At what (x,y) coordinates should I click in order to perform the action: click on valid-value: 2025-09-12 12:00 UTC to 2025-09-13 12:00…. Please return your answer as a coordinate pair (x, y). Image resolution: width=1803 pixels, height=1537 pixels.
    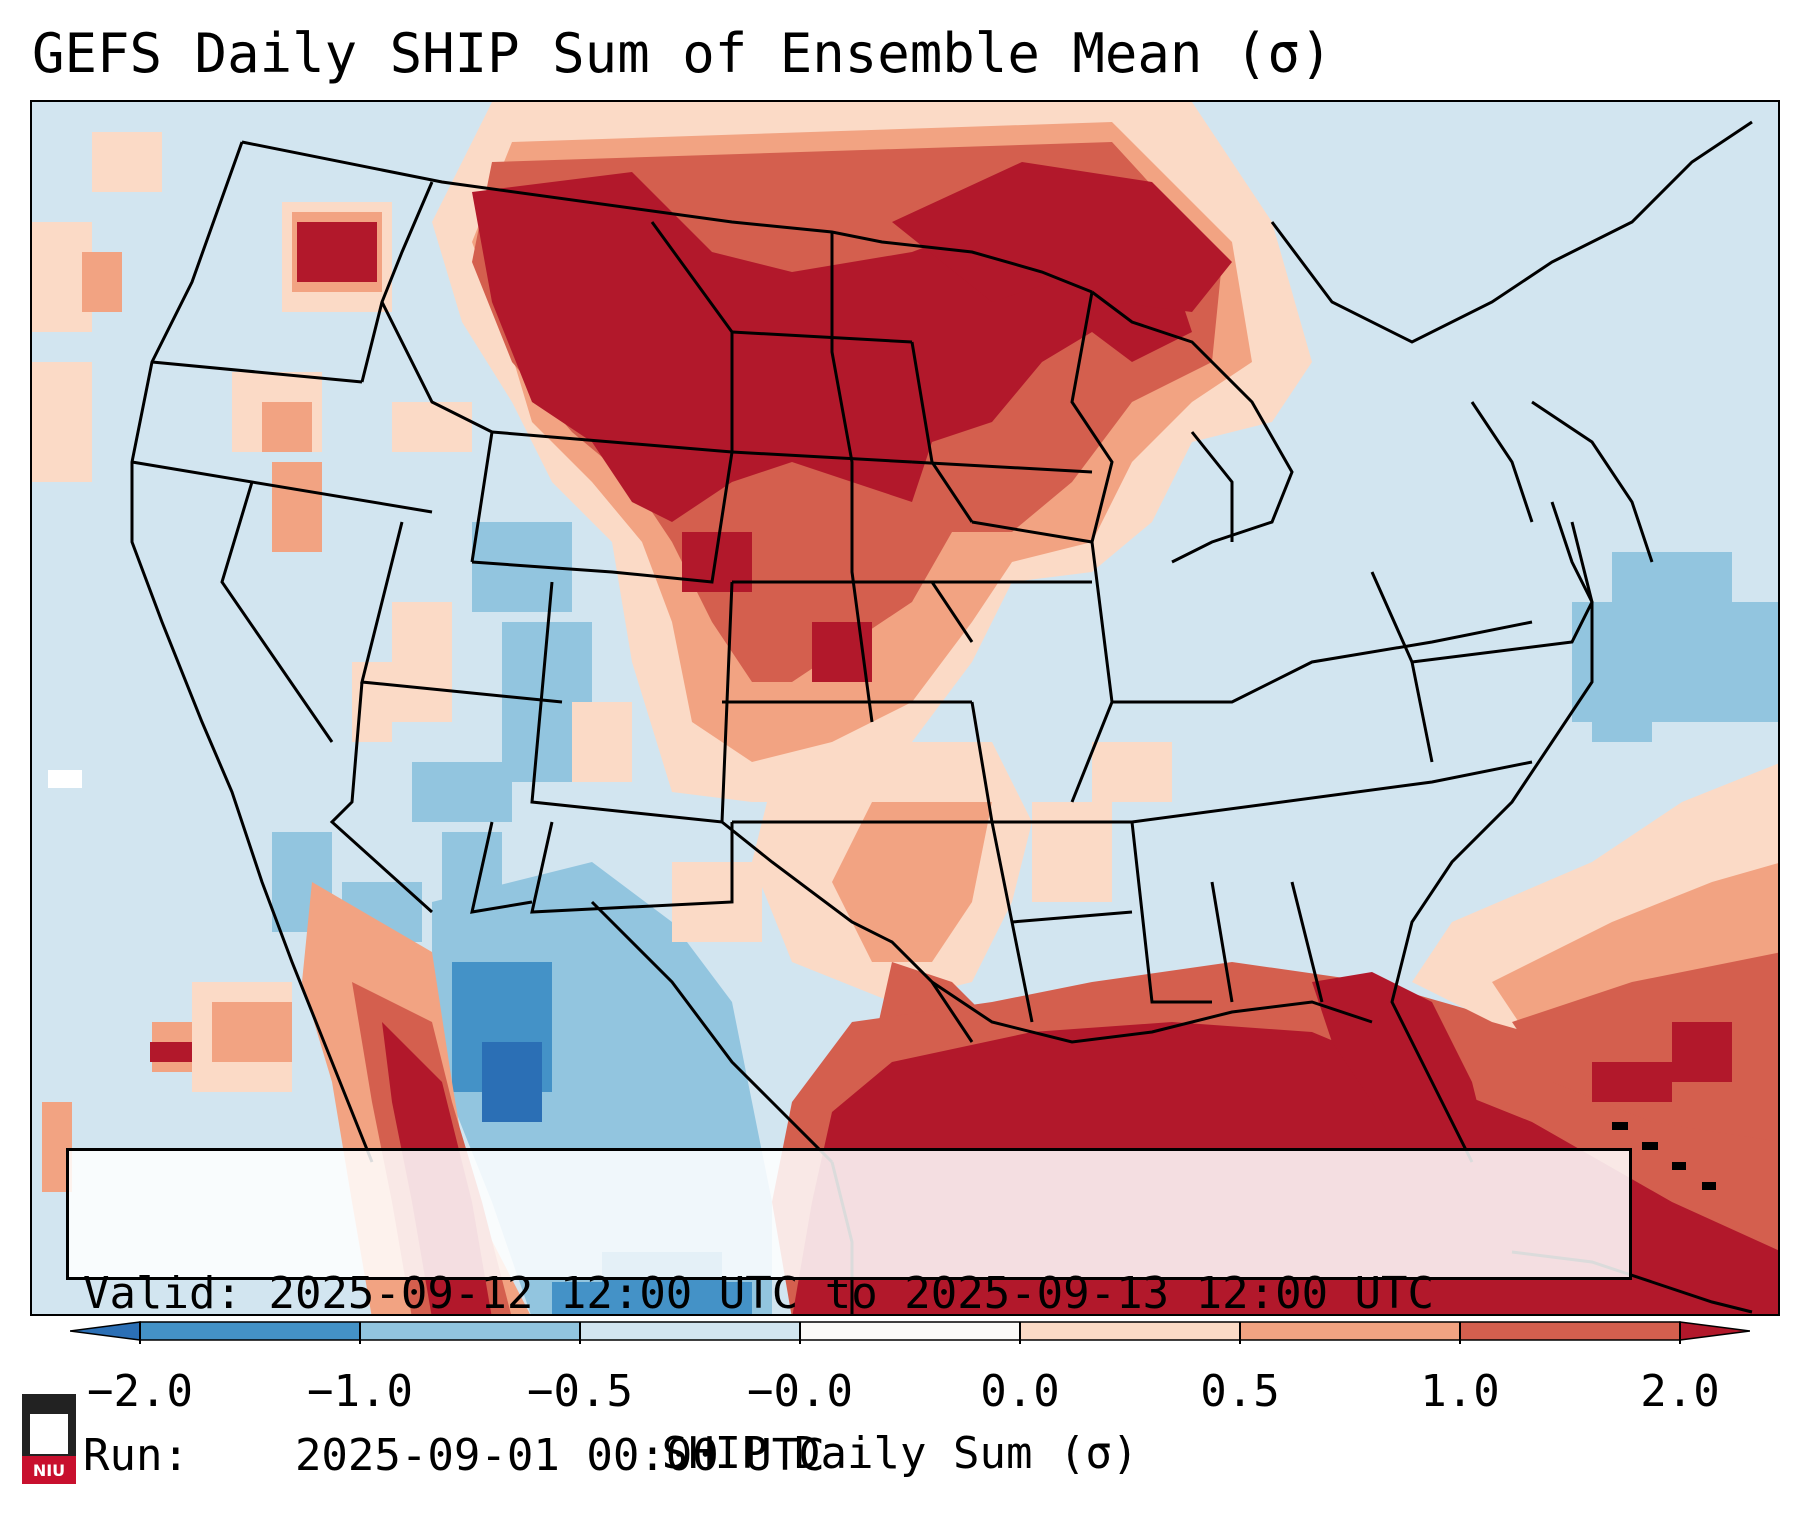
    Looking at the image, I should click on (851, 1293).